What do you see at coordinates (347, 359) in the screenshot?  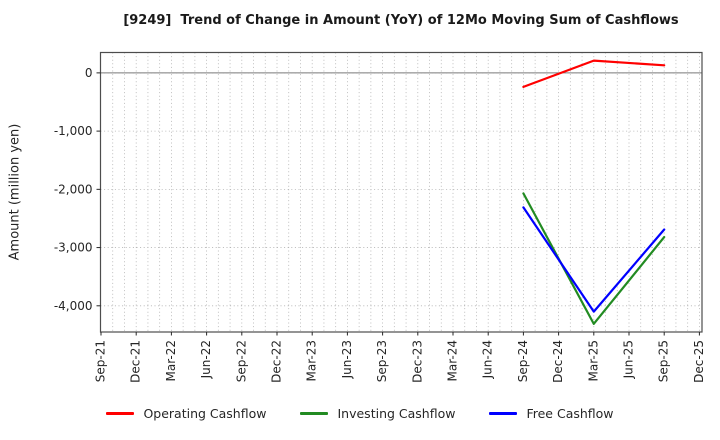 I see `x-tick-label: Jun-23` at bounding box center [347, 359].